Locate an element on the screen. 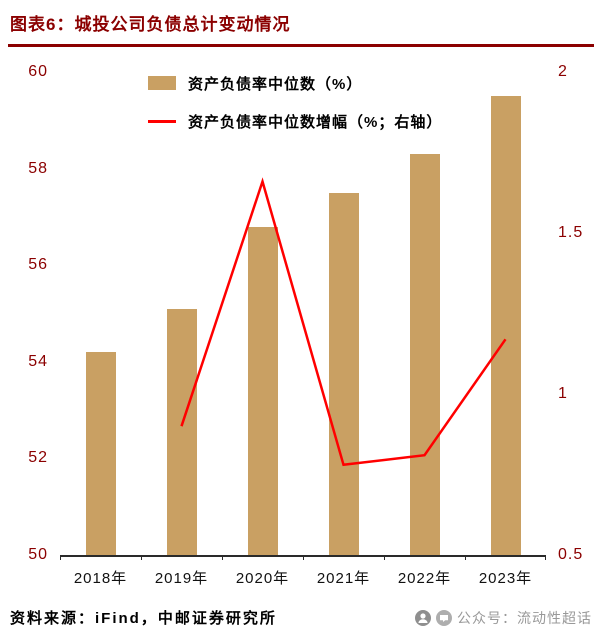 The image size is (602, 642). right-axis-tick: 0.5 is located at coordinates (571, 554).